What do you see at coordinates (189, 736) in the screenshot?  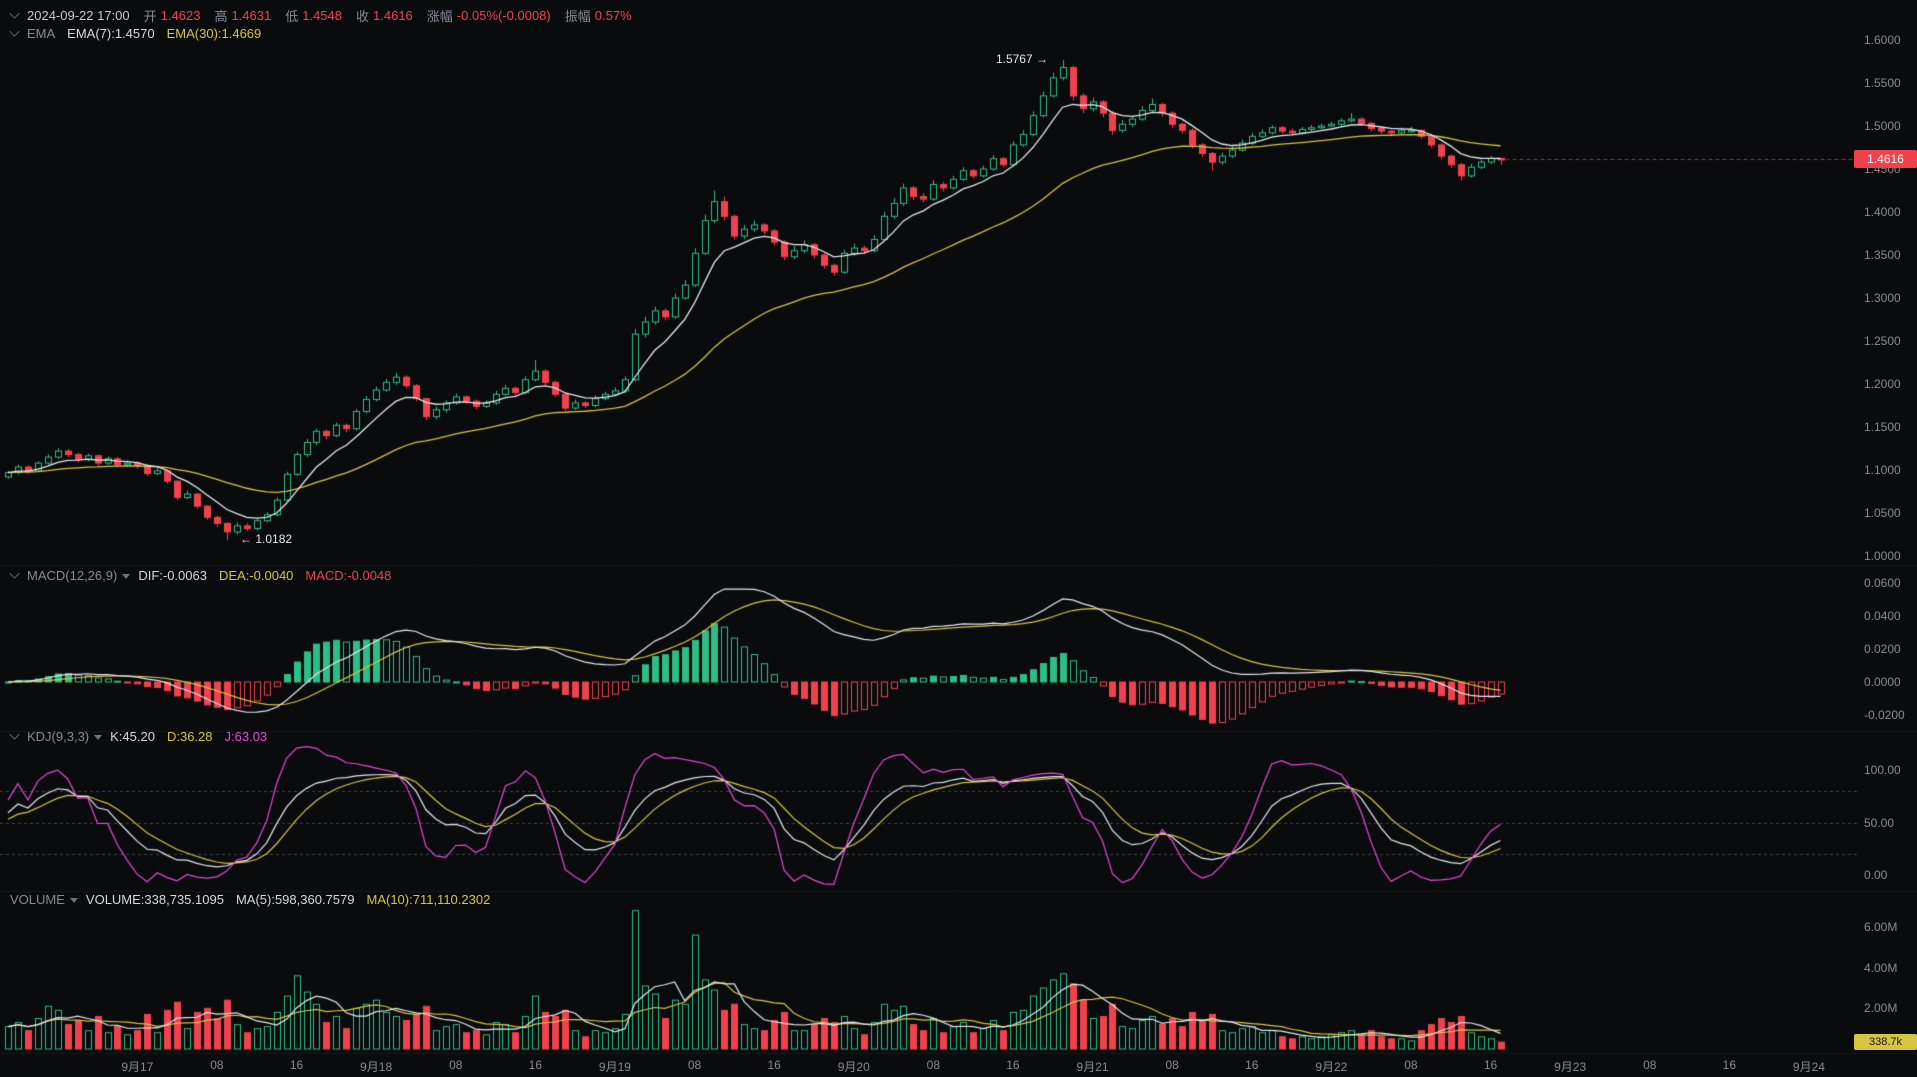 I see `kdj-d-value: D:36.28` at bounding box center [189, 736].